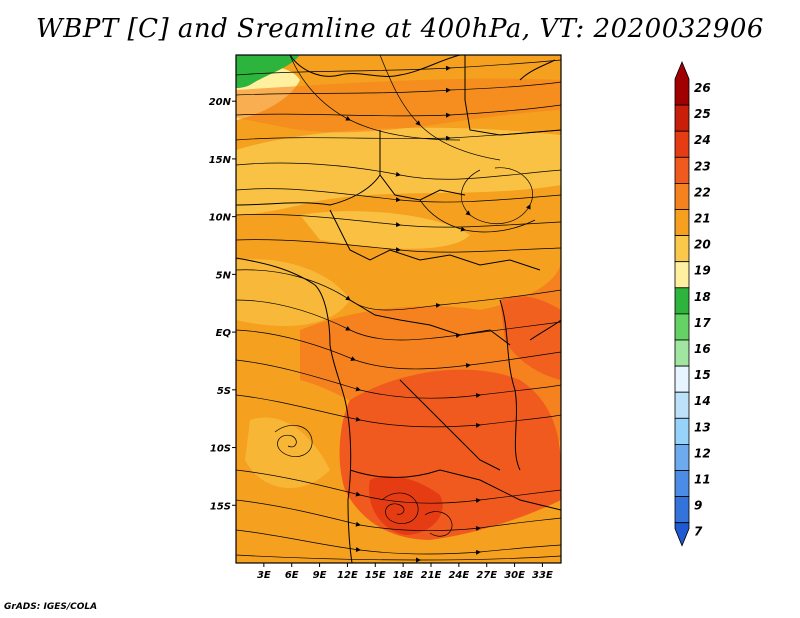 This screenshot has height=618, width=800. I want to click on lon-tick-label: 9E, so click(320, 575).